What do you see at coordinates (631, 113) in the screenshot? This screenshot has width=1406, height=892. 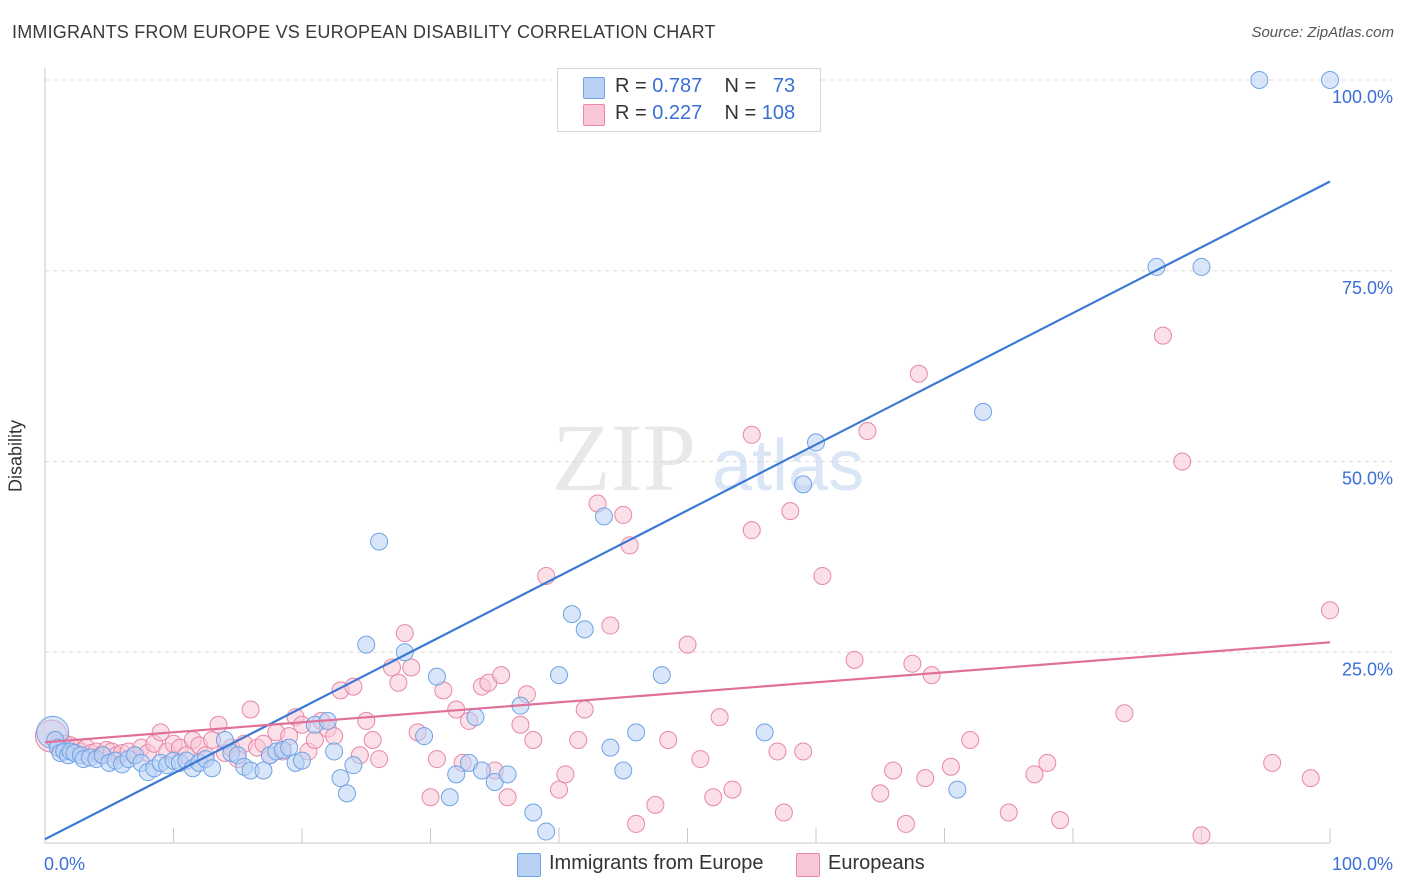 I see `legend-r-label: R =` at bounding box center [631, 113].